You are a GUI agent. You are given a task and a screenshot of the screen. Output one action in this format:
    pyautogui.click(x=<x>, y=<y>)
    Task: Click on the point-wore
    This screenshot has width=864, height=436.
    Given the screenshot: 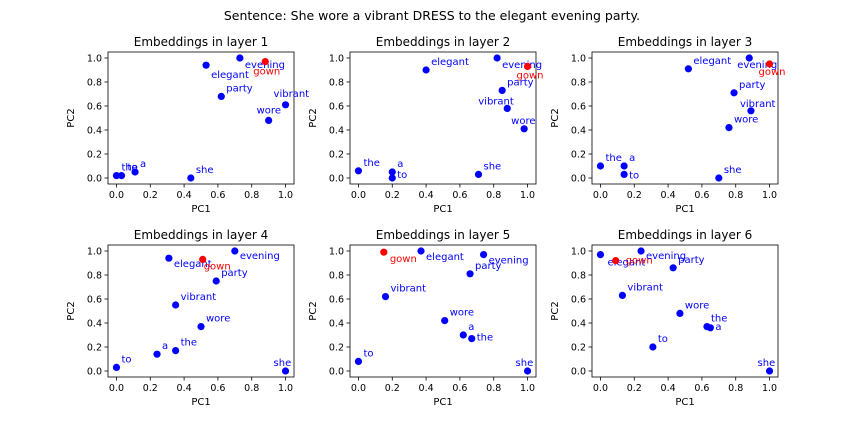 What is the action you would take?
    pyautogui.click(x=680, y=313)
    